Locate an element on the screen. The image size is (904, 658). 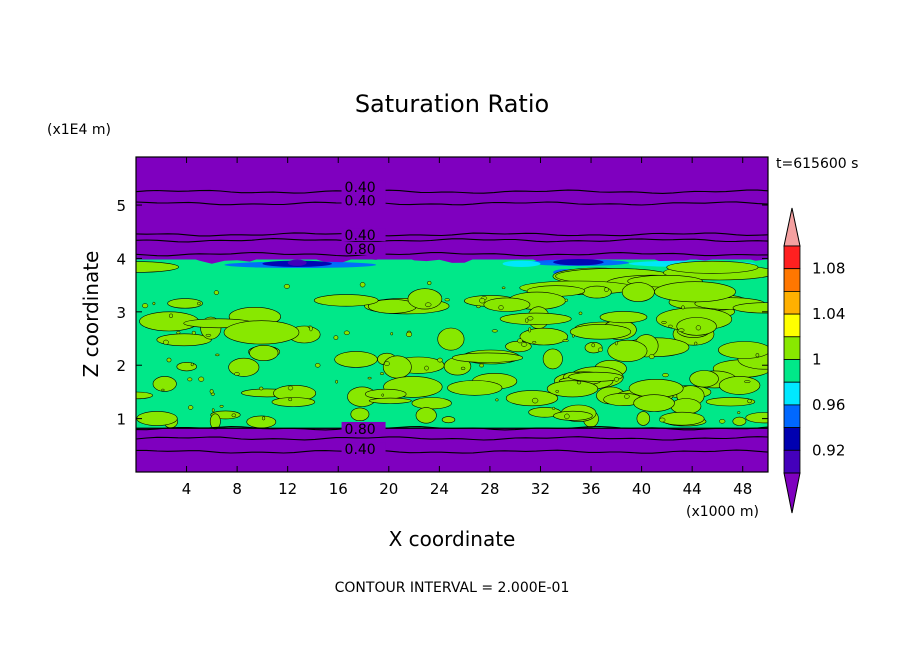
x-tick-label: 24 is located at coordinates (439, 489).